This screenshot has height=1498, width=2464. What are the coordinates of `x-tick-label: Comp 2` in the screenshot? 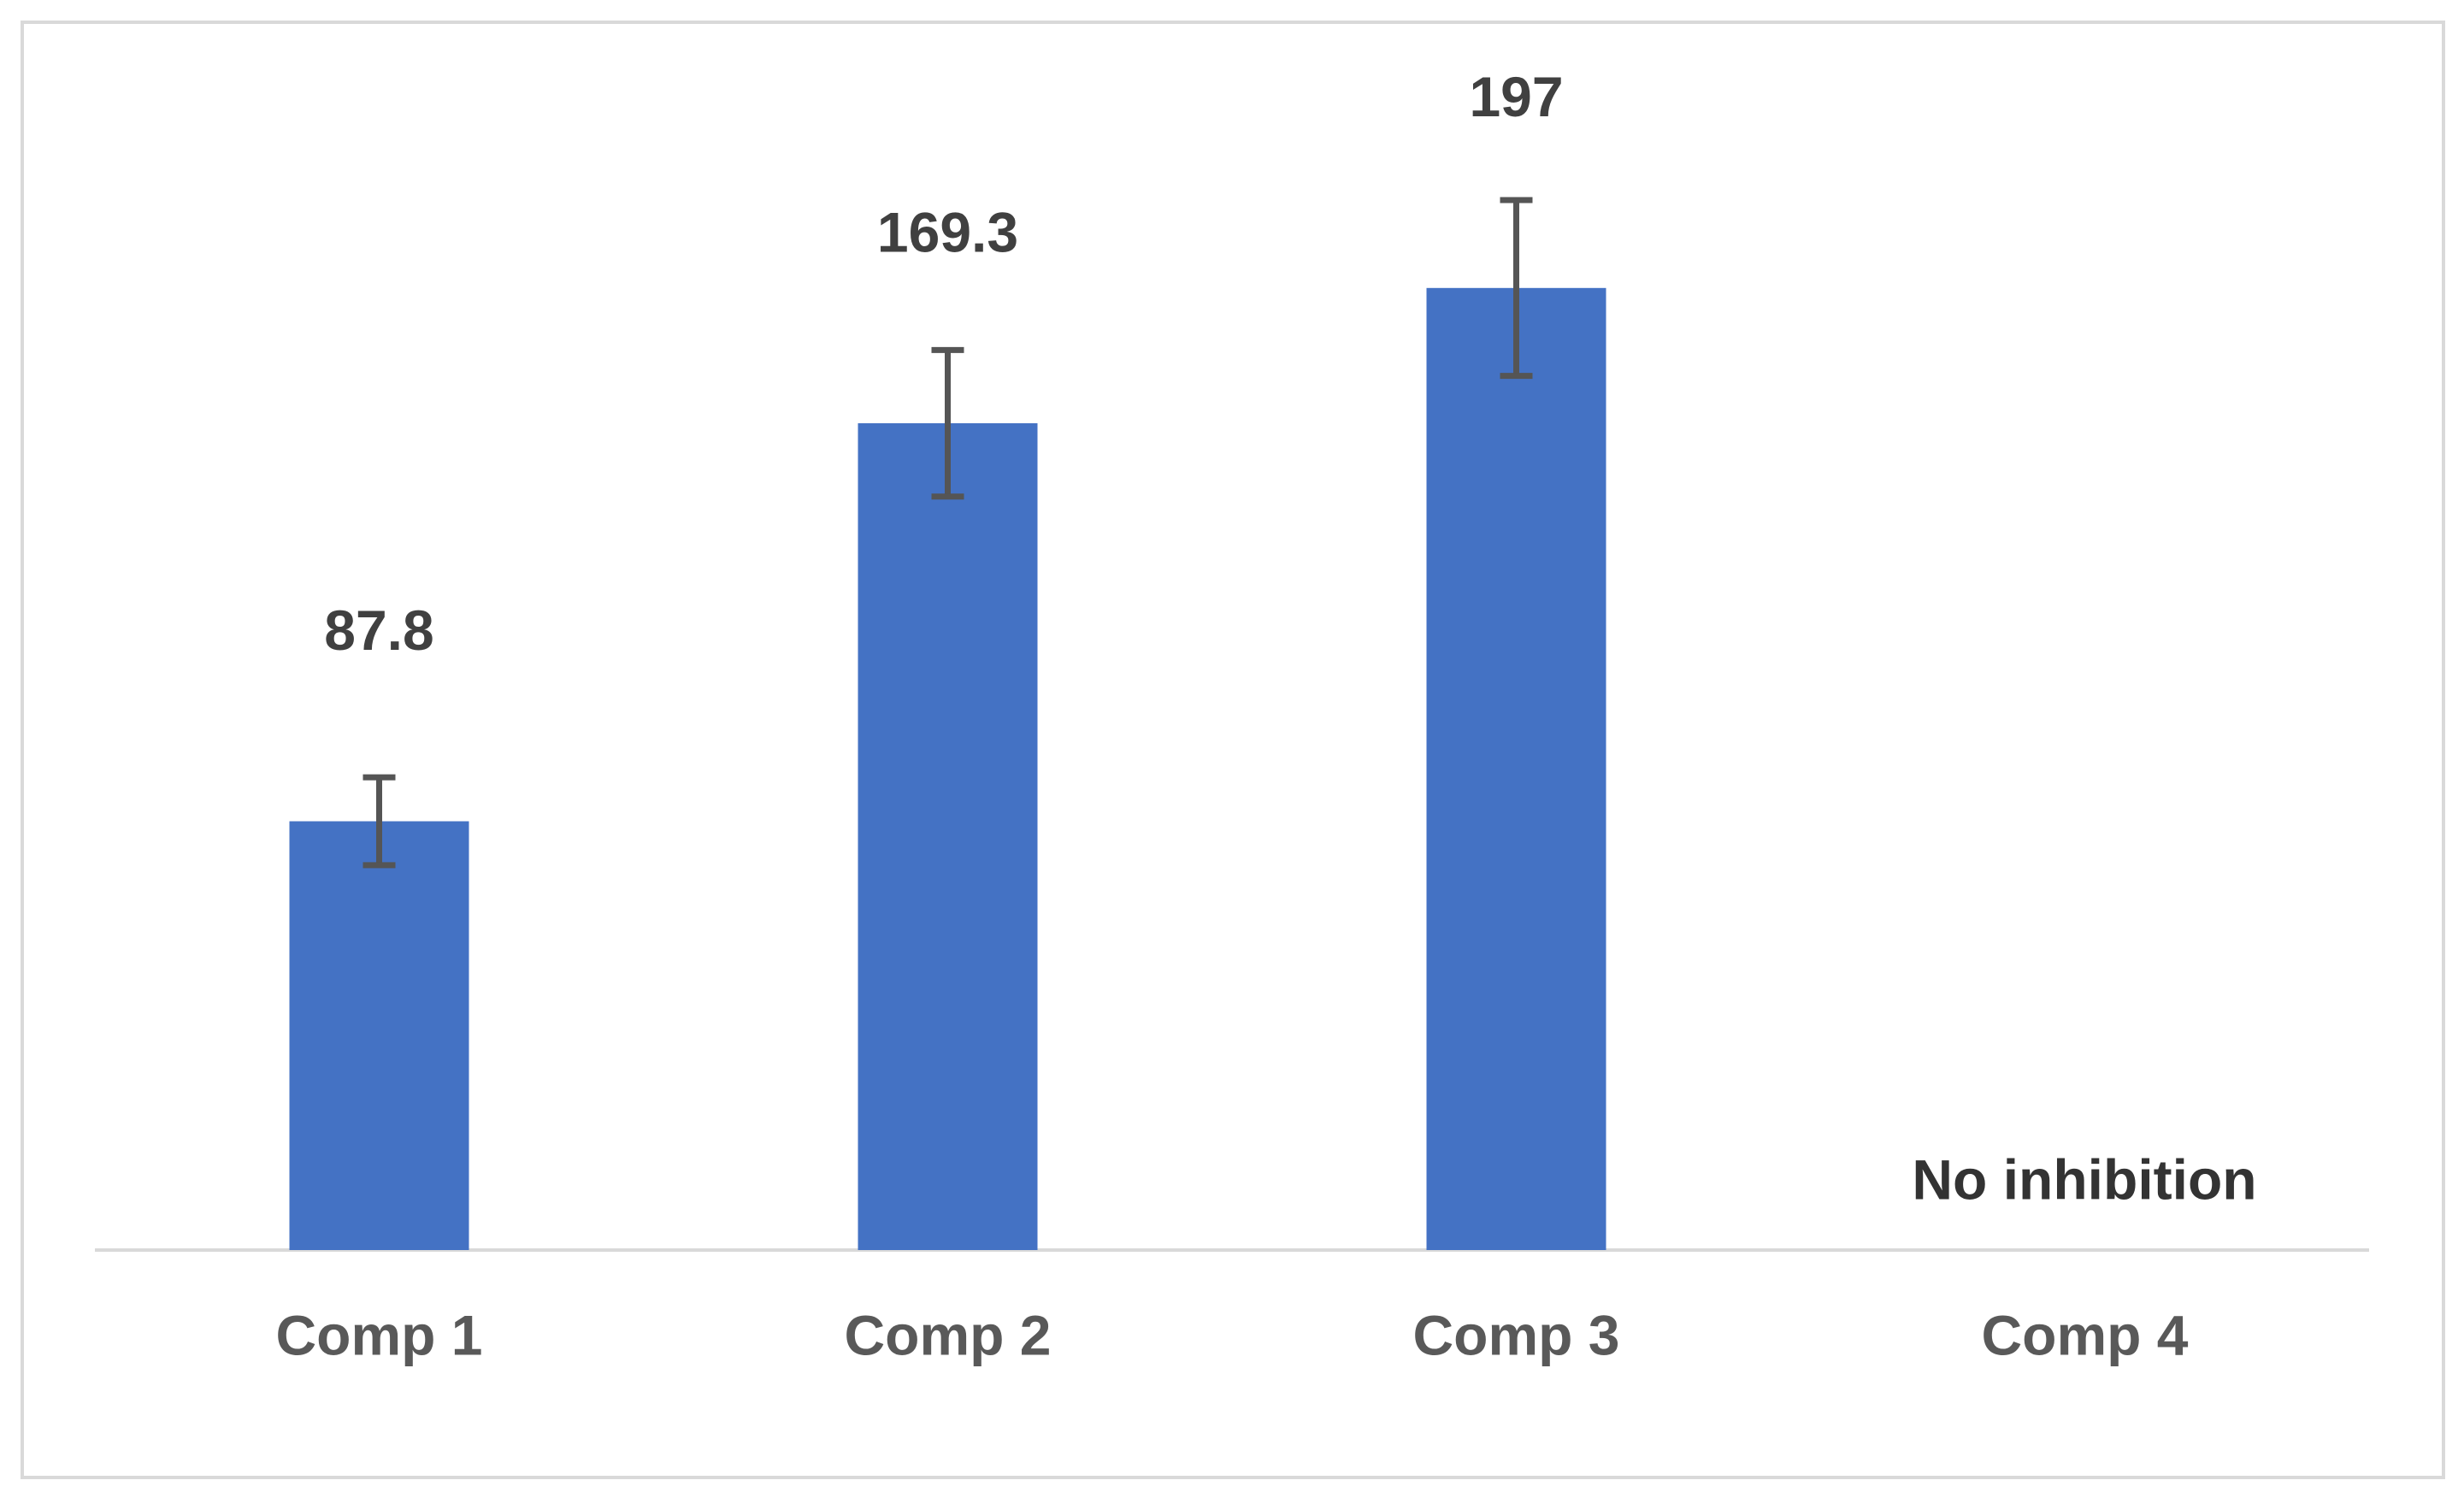 It's located at (947, 1334).